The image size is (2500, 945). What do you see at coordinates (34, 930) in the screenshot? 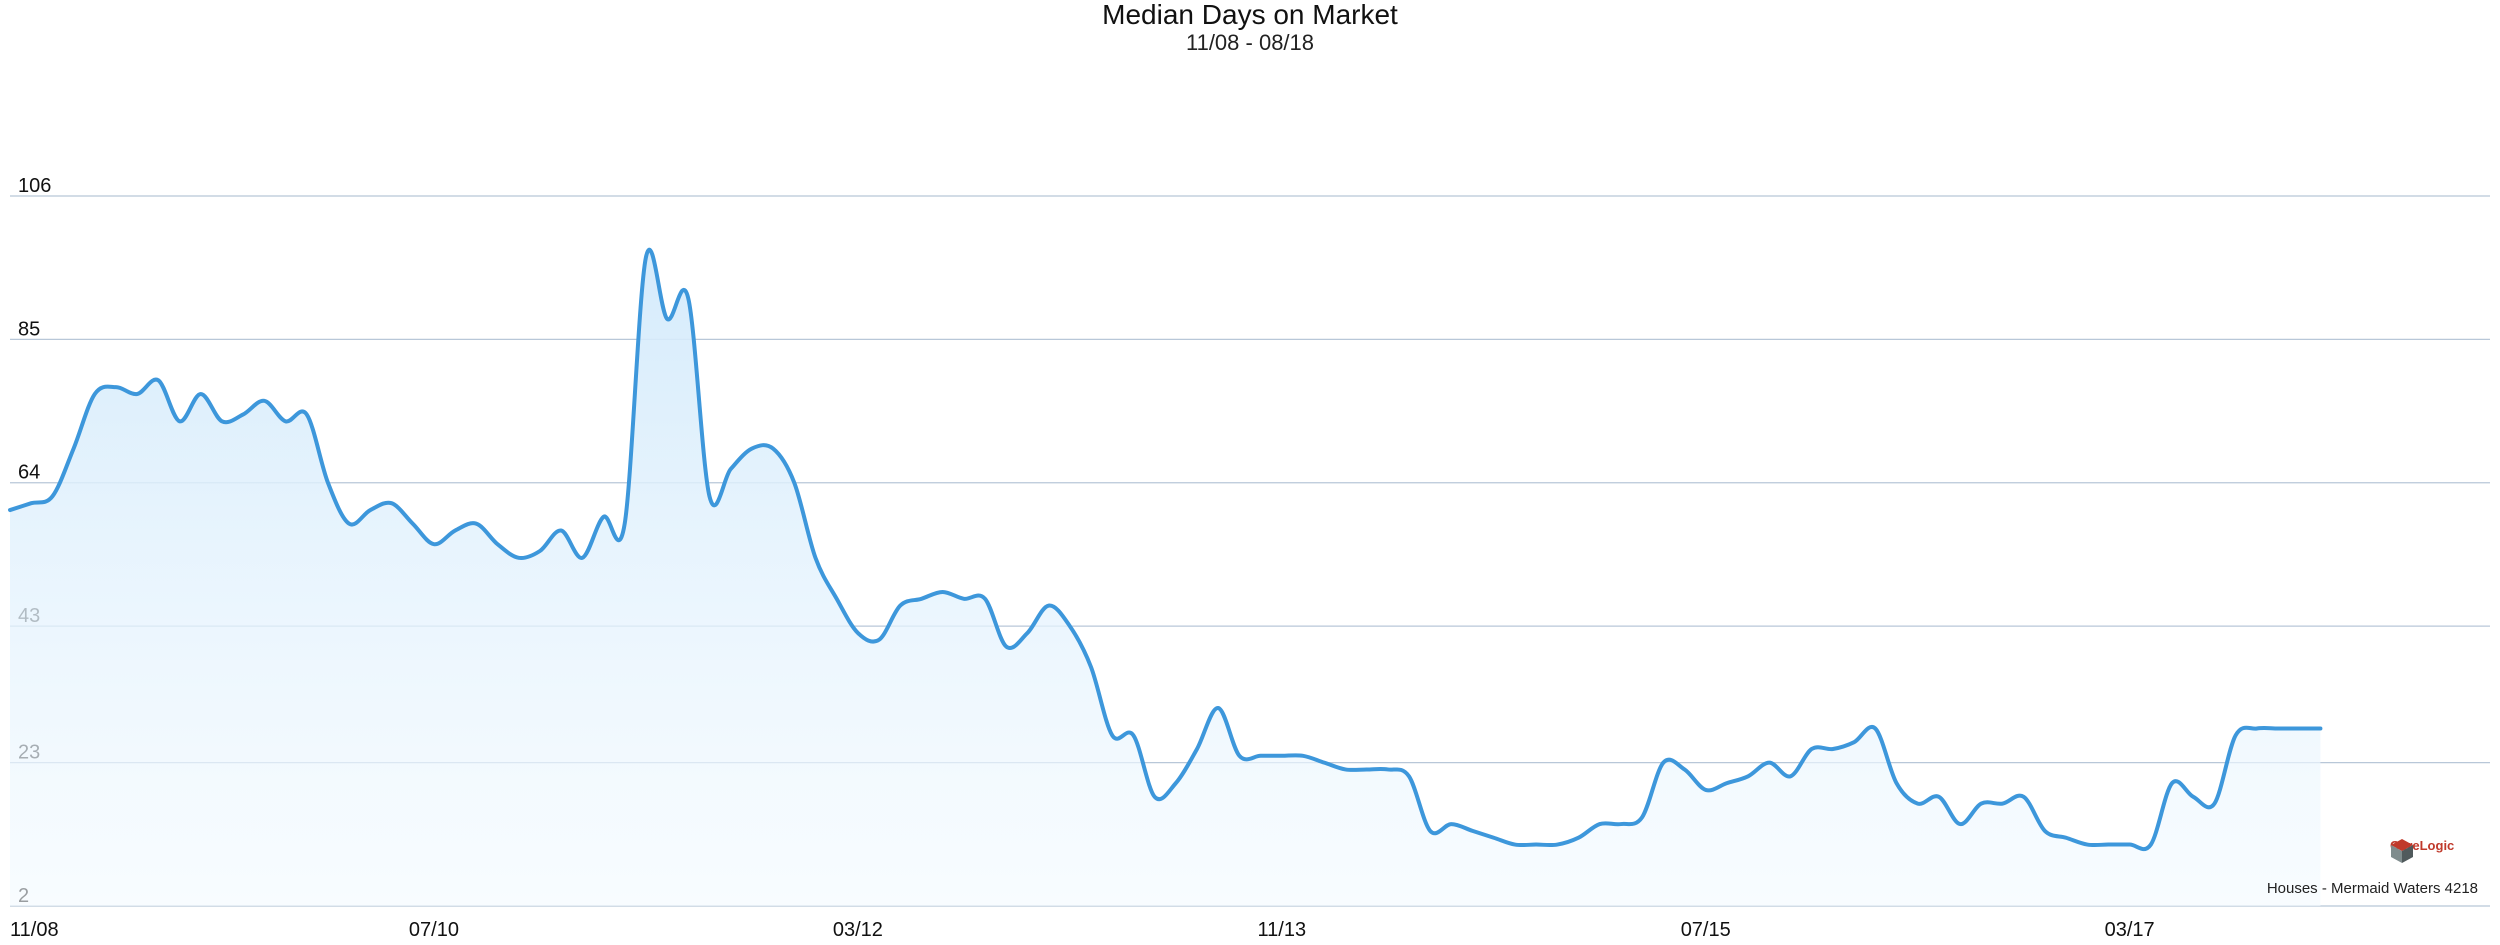
I see `x-tick-label: 11/08` at bounding box center [34, 930].